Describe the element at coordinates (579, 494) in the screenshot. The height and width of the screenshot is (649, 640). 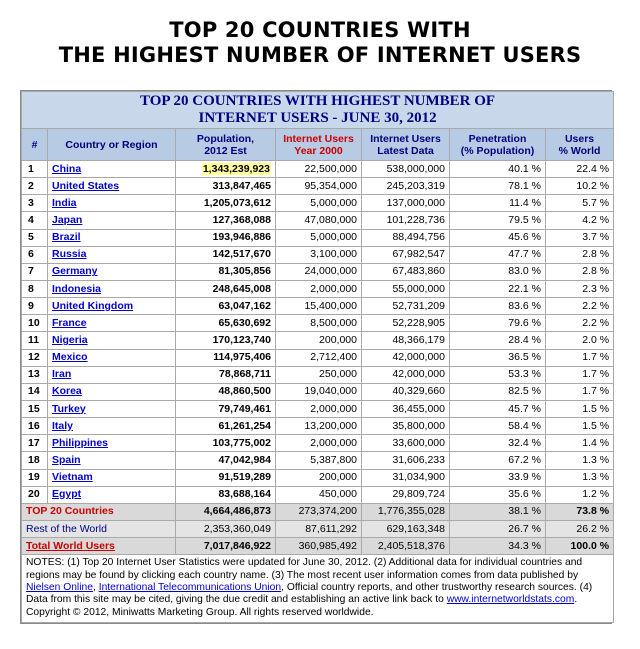
I see `world-share-cell: 1.2 %` at that location.